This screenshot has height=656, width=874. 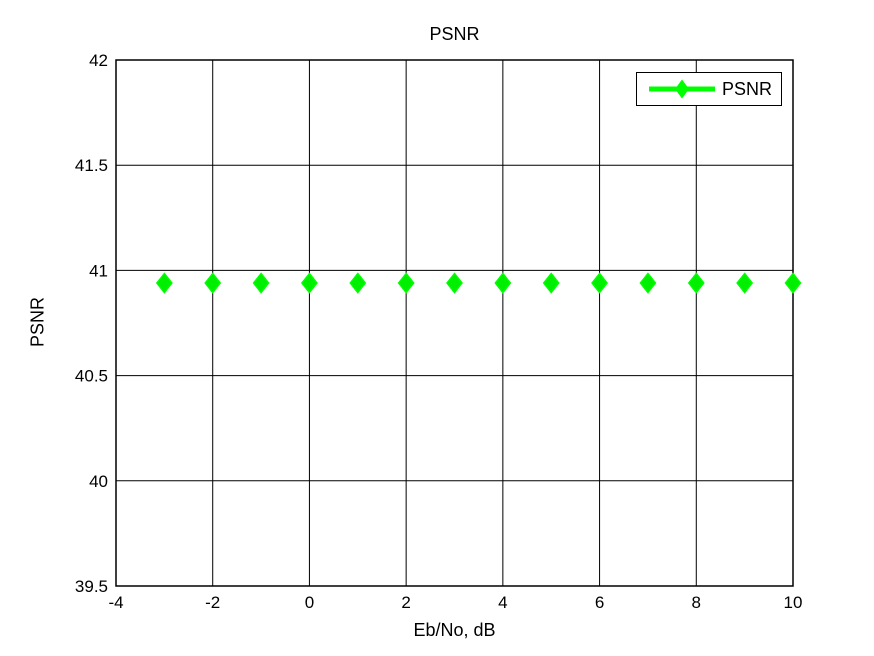 What do you see at coordinates (454, 630) in the screenshot?
I see `x-axis-label: Eb/No, dB` at bounding box center [454, 630].